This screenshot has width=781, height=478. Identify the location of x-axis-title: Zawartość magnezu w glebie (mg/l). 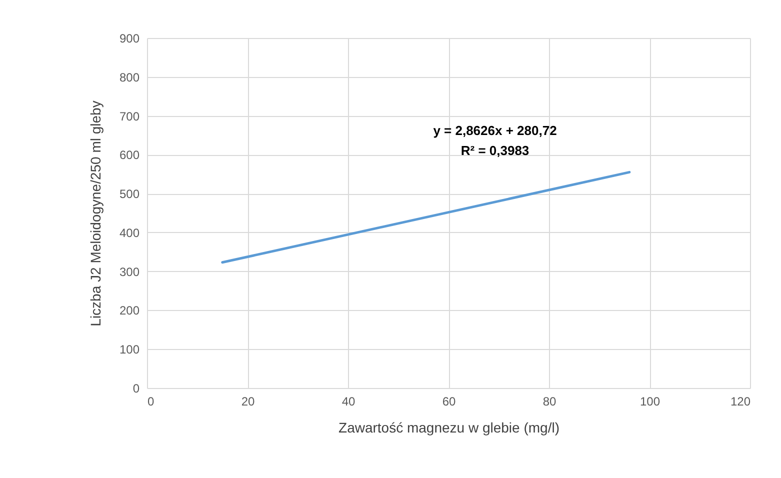
(449, 428).